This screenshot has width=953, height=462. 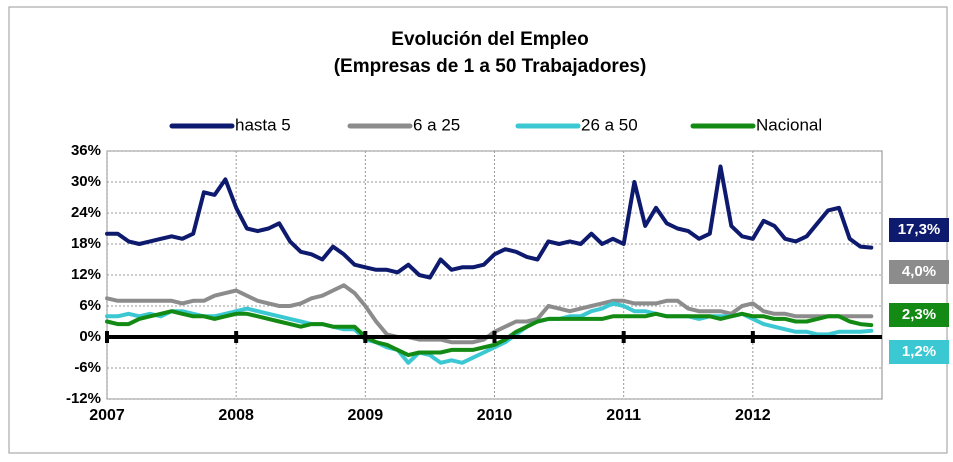 I want to click on y-tick-label: 36%, so click(x=86, y=150).